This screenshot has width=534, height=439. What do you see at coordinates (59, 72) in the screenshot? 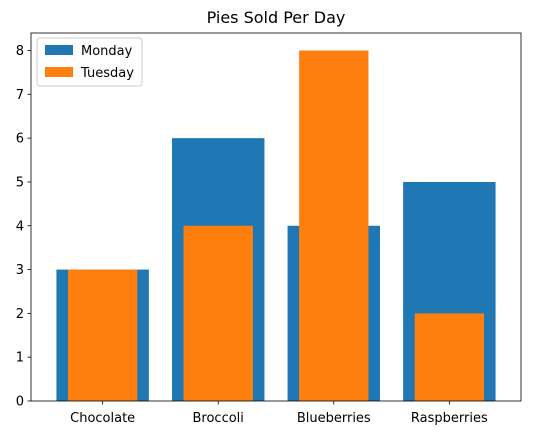
I see `legend-swatch-tuesday` at bounding box center [59, 72].